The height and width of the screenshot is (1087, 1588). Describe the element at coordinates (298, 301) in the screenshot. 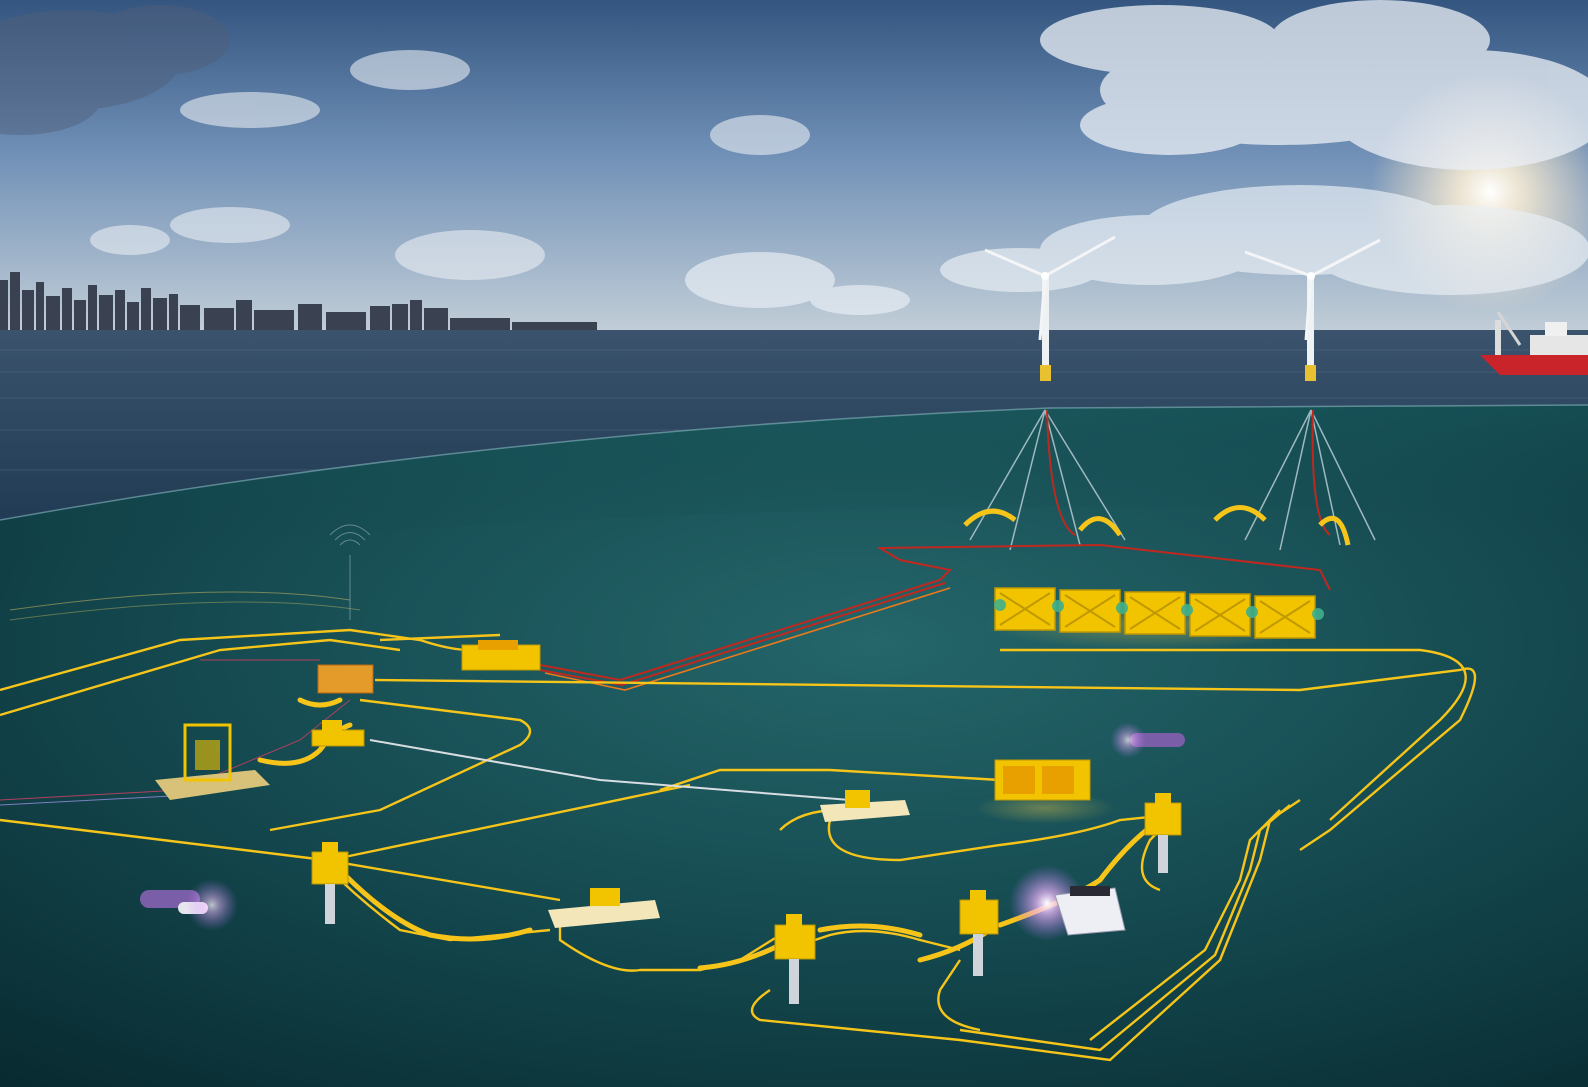

I see `city-skyline-icon` at that location.